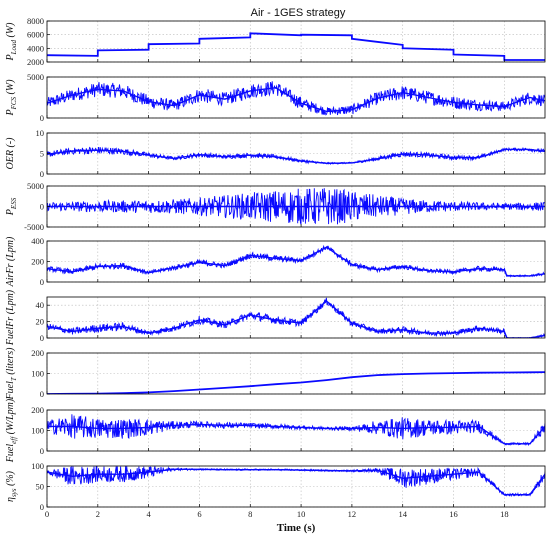 The height and width of the screenshot is (542, 550). I want to click on xtick-label-8: 16, so click(453, 514).